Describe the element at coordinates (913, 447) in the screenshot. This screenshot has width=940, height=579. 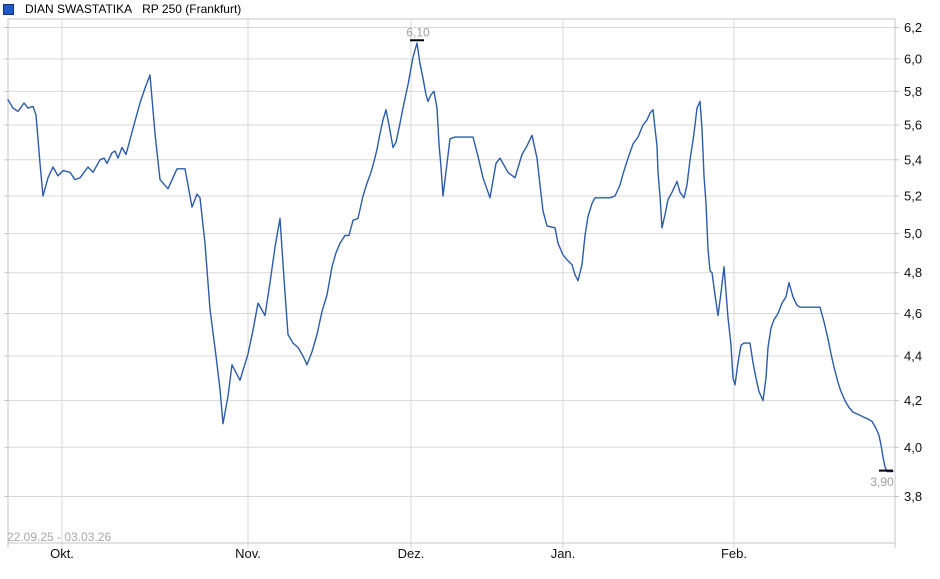
I see `y-axis-label: 4,0` at that location.